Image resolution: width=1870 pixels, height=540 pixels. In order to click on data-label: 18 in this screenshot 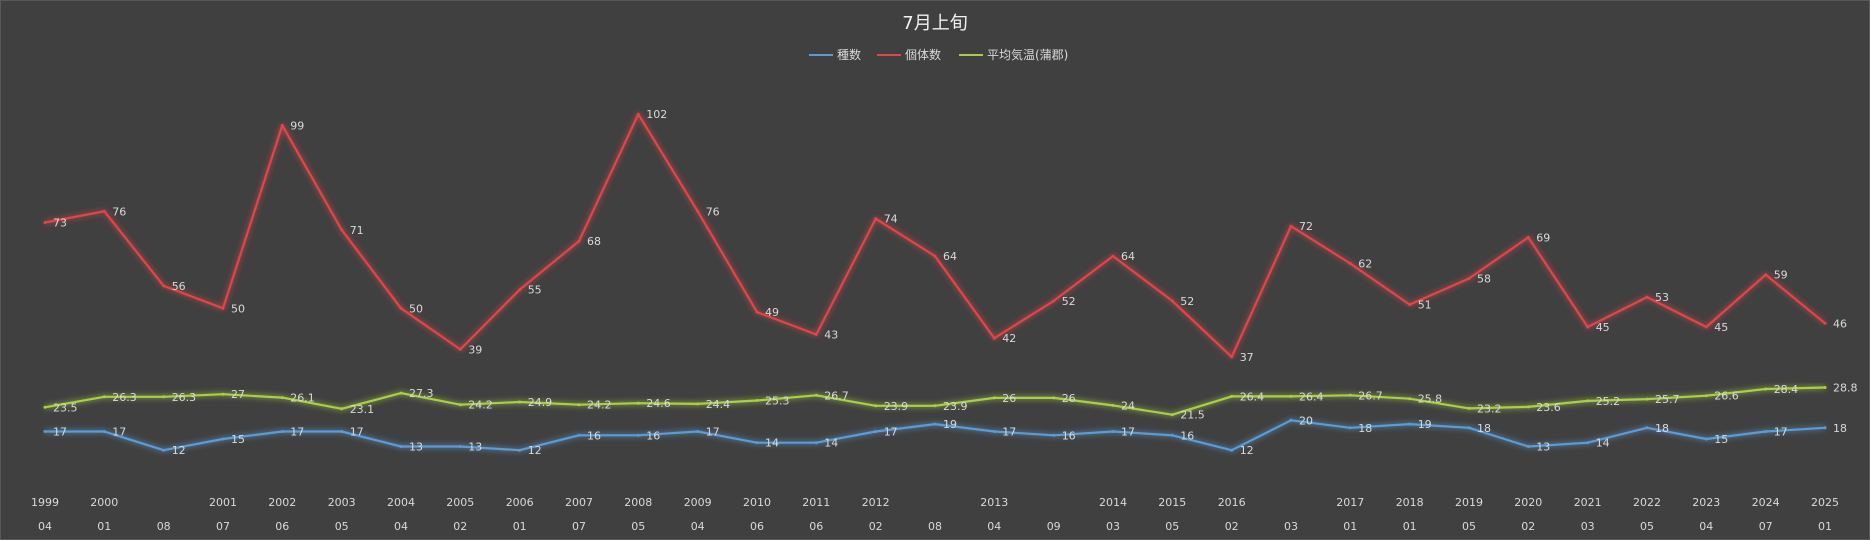, I will do `click(1662, 428)`.